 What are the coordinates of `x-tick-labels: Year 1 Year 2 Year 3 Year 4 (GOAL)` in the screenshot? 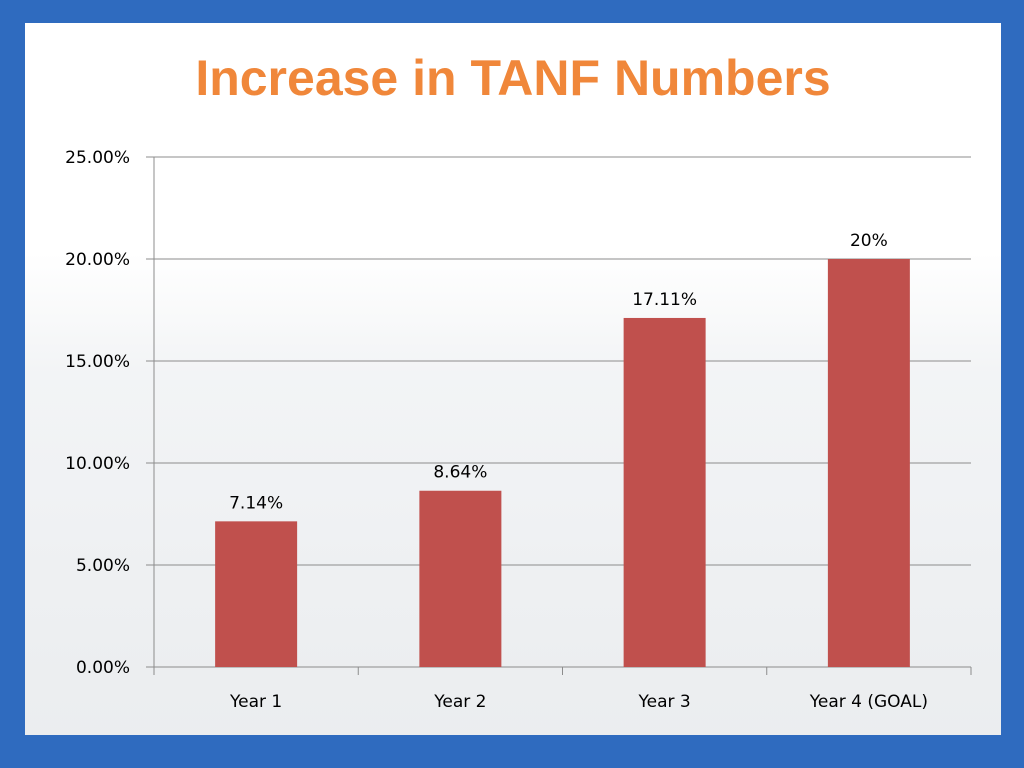 It's located at (578, 702).